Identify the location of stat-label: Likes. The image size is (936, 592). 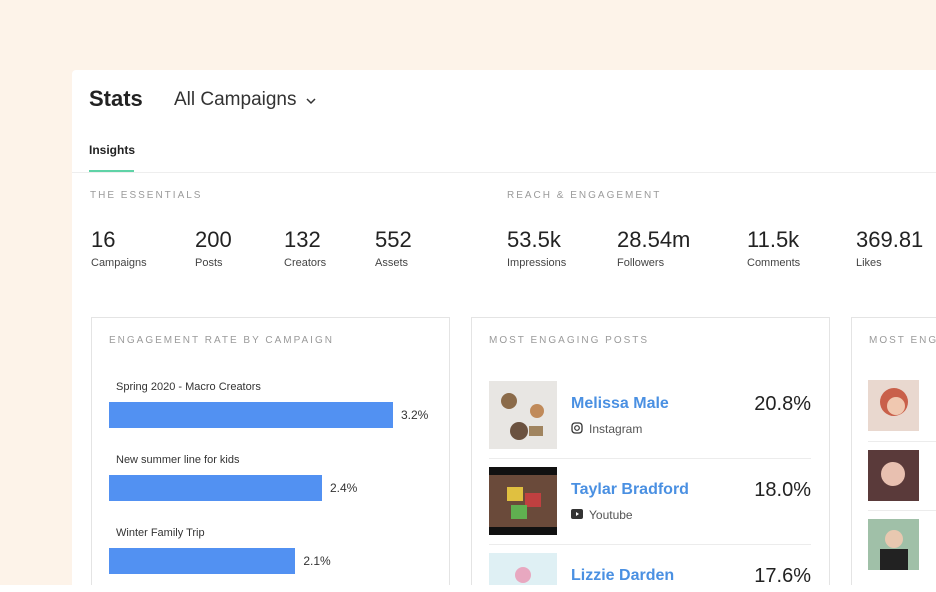
(869, 263).